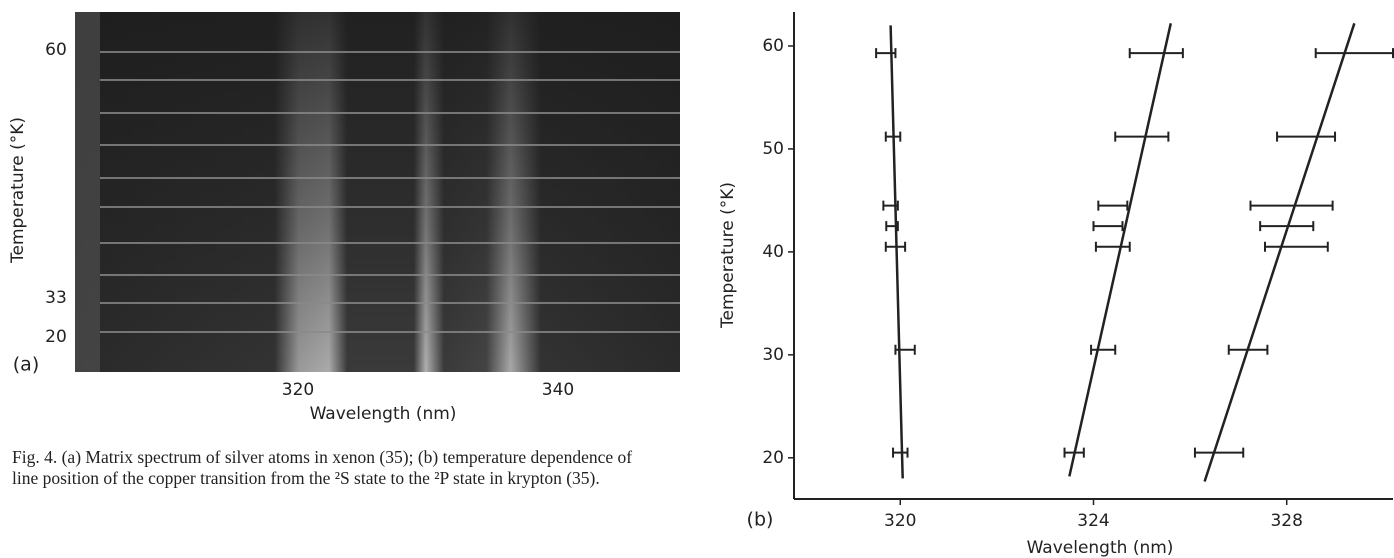  Describe the element at coordinates (1093, 521) in the screenshot. I see `x-tick-label: 324` at that location.